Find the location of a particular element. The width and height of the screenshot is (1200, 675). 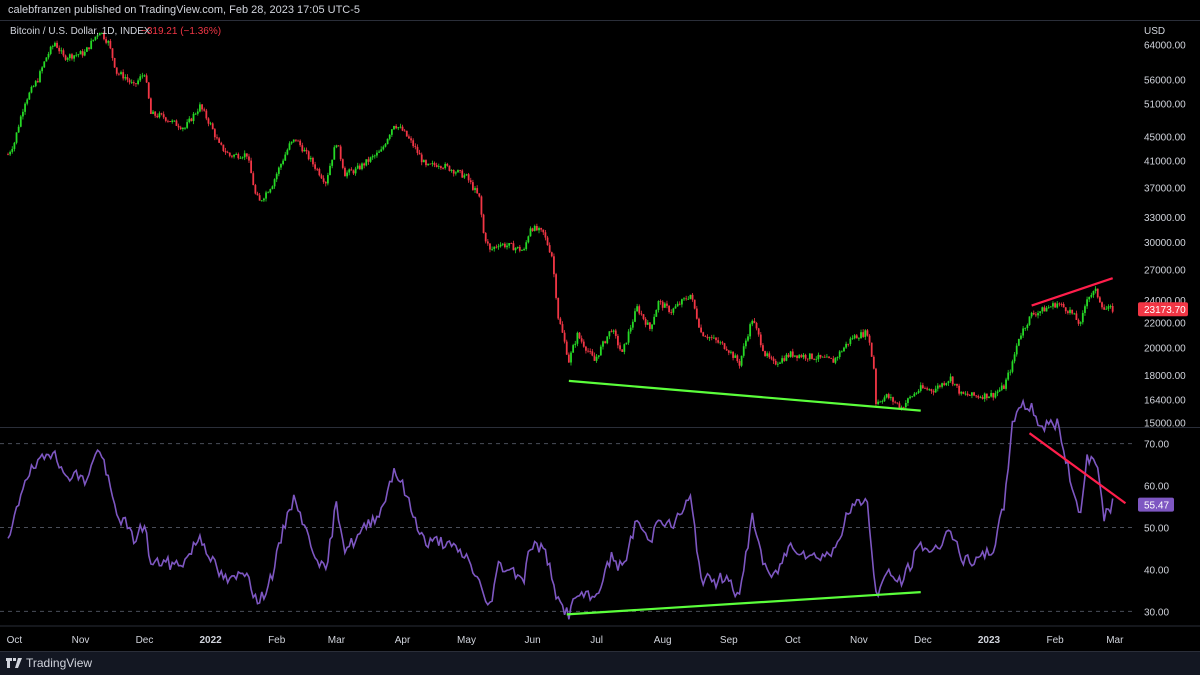

x-tick-label: Oct is located at coordinates (15, 640).